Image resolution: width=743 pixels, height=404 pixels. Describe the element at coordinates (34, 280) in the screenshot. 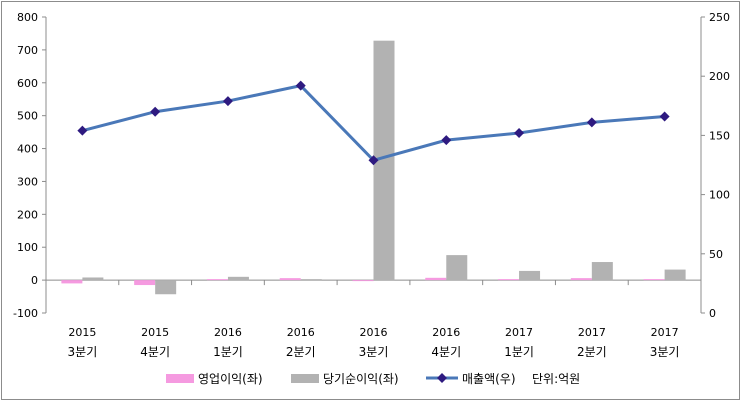

I see `y-left-tick-label: 0` at that location.